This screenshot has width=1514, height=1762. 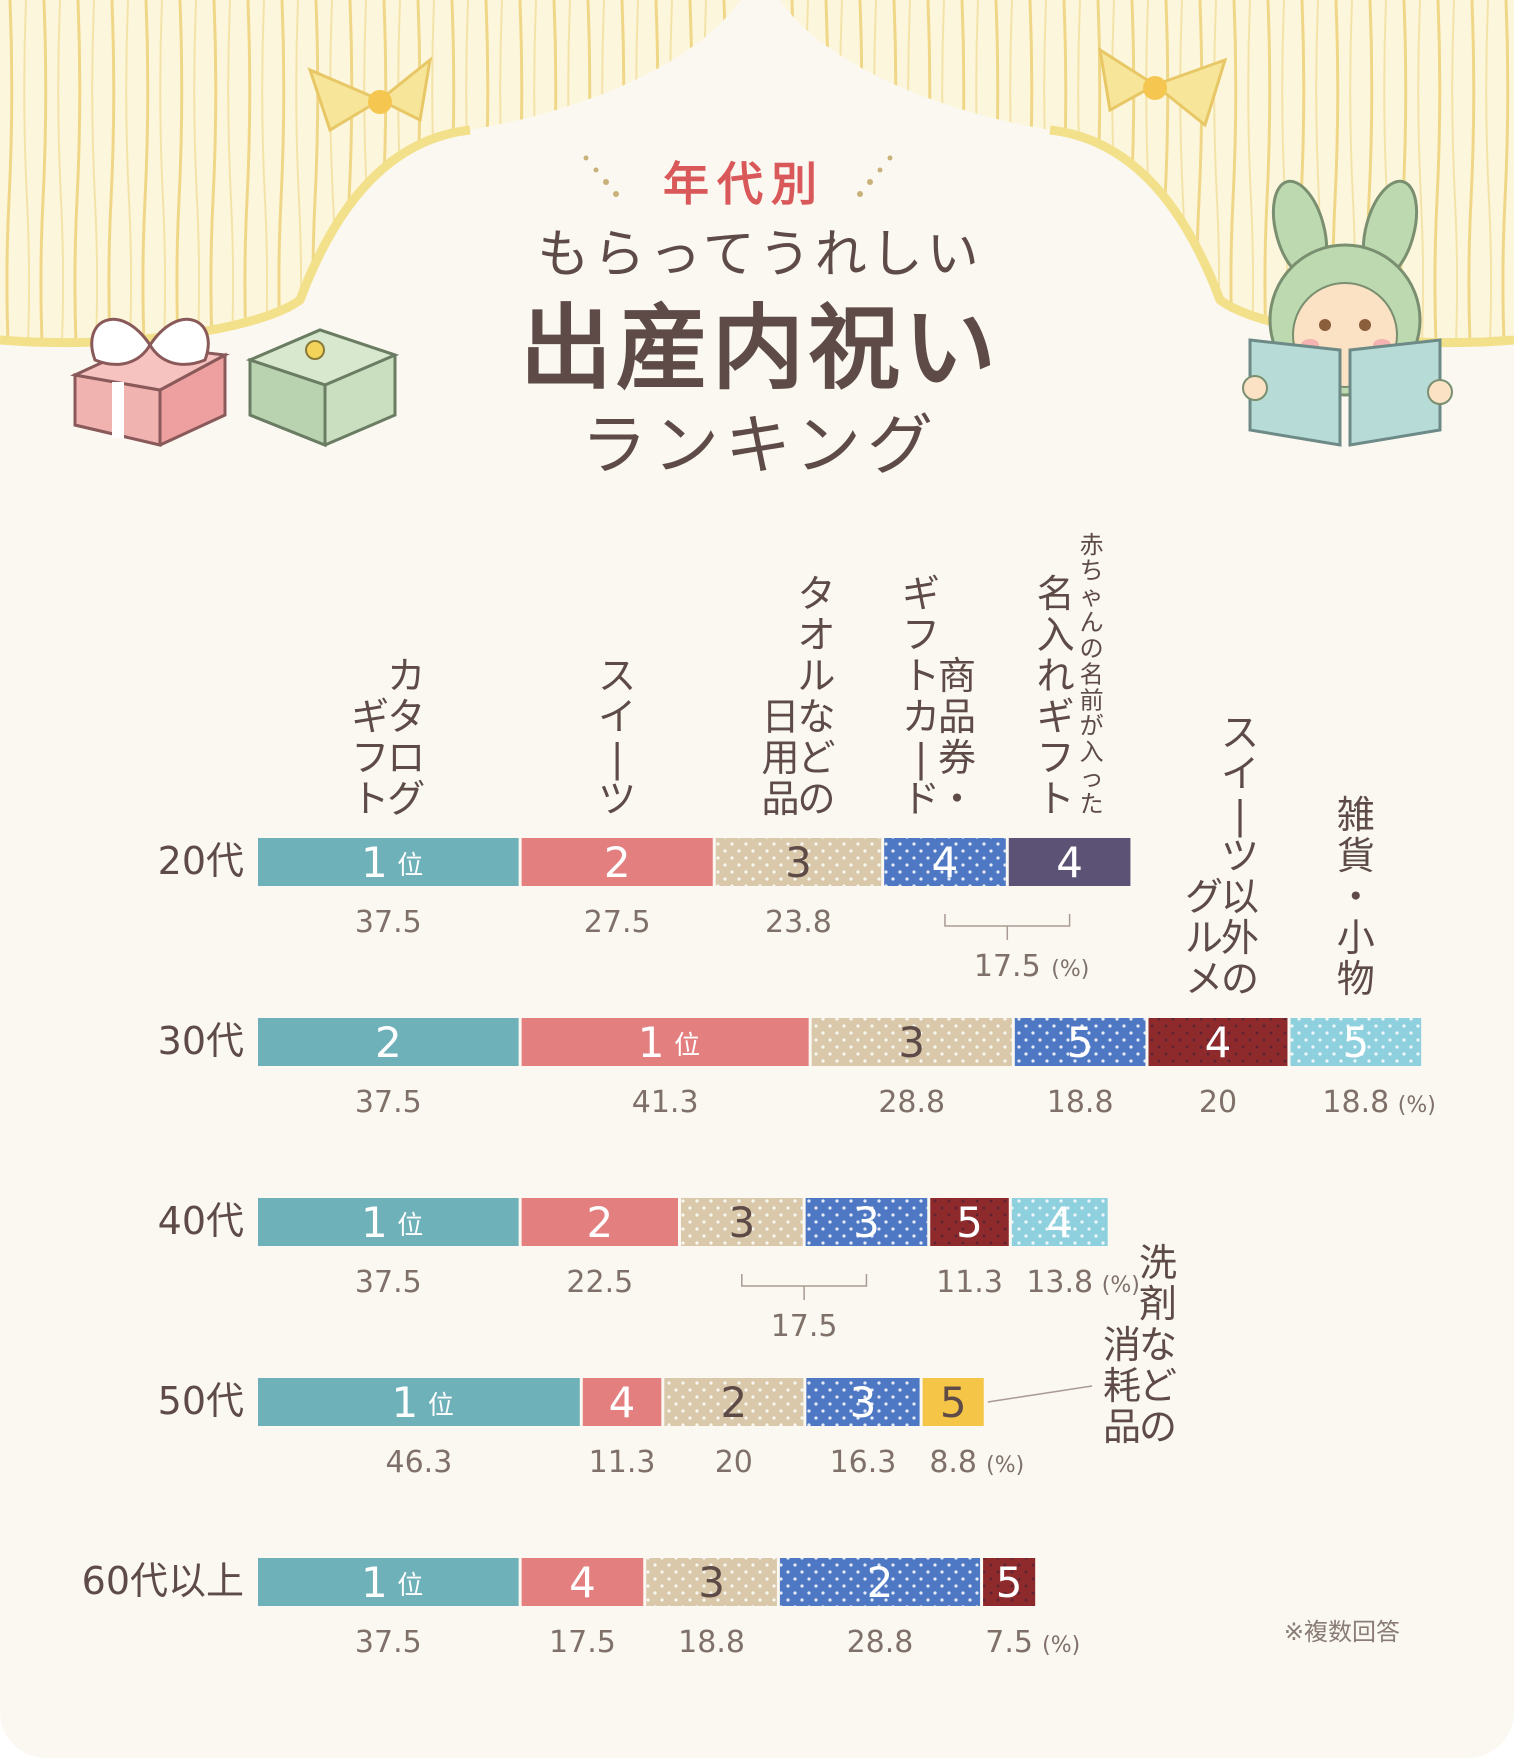 I want to click on category-label-char: な, so click(x=1158, y=1345).